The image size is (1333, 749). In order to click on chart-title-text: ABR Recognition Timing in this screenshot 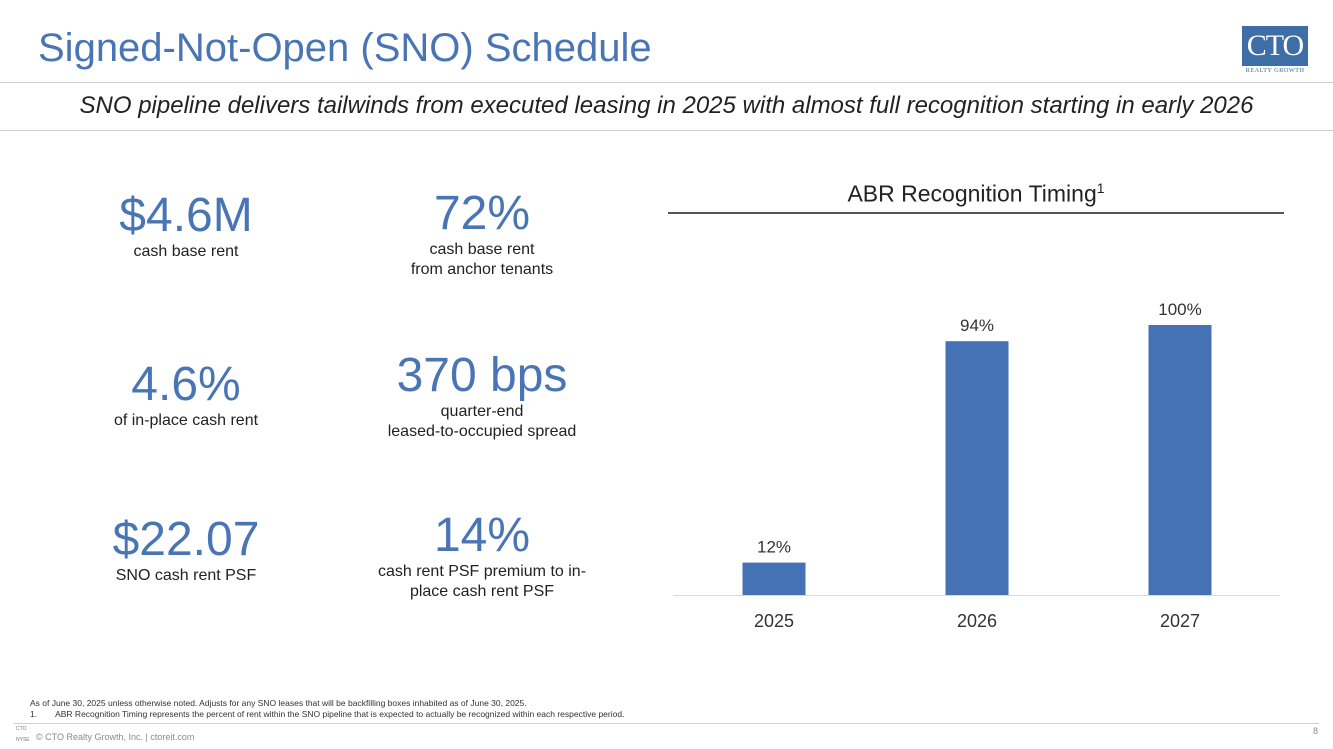, I will do `click(972, 193)`.